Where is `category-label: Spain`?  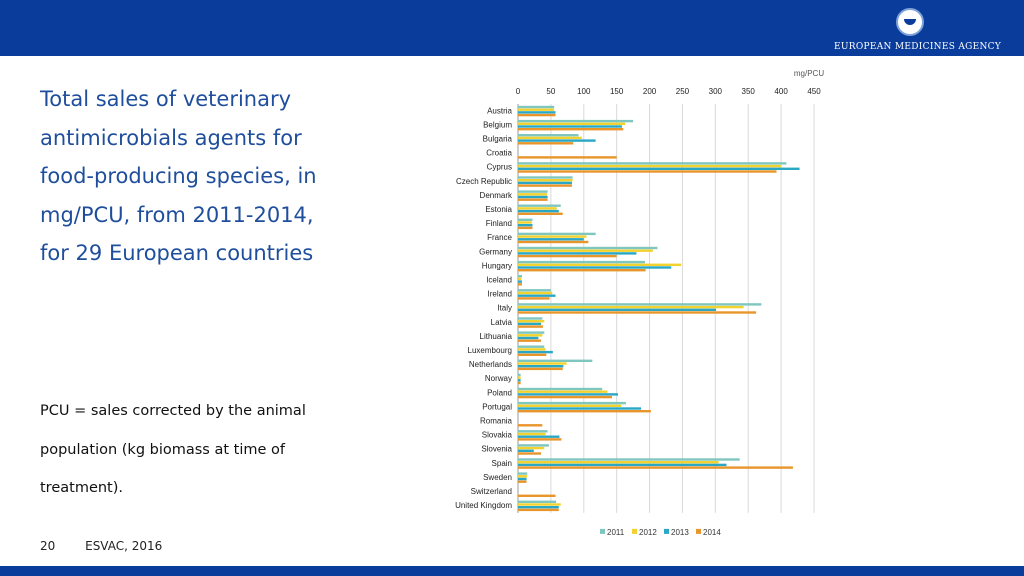 category-label: Spain is located at coordinates (502, 463).